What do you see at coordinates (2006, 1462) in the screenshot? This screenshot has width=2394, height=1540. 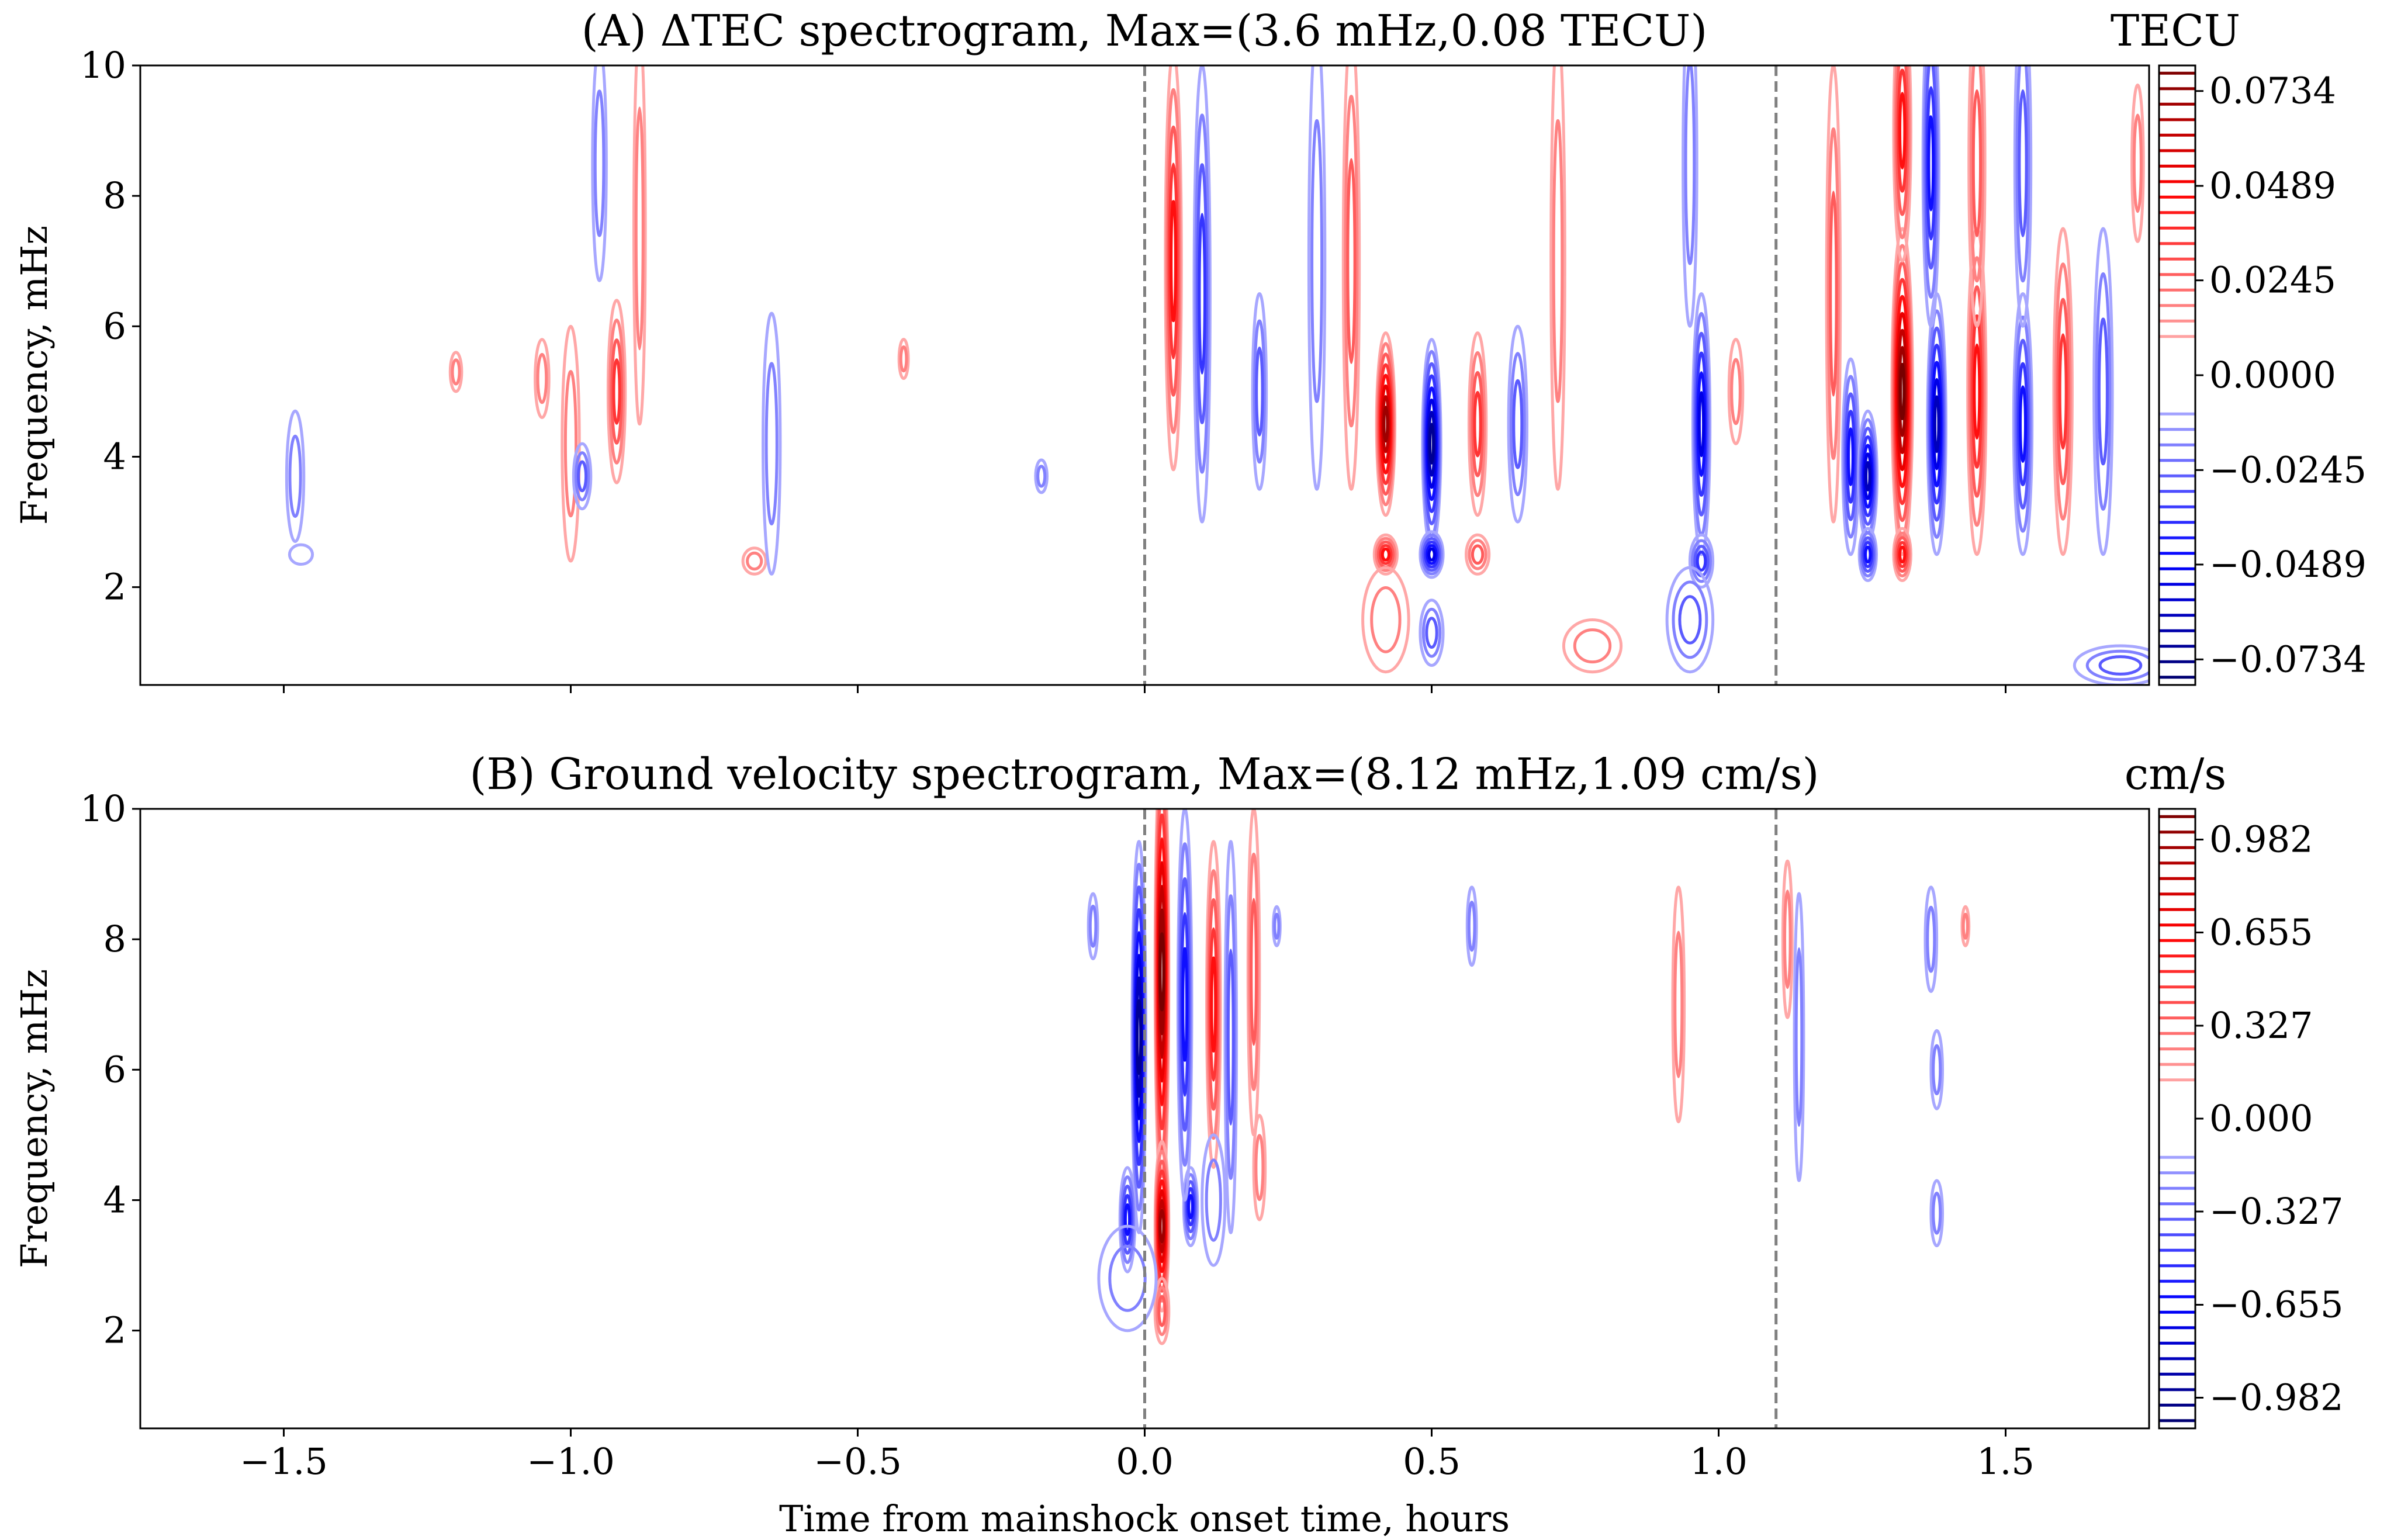 I see `panel-b-xtick-label-6: 1.5` at bounding box center [2006, 1462].